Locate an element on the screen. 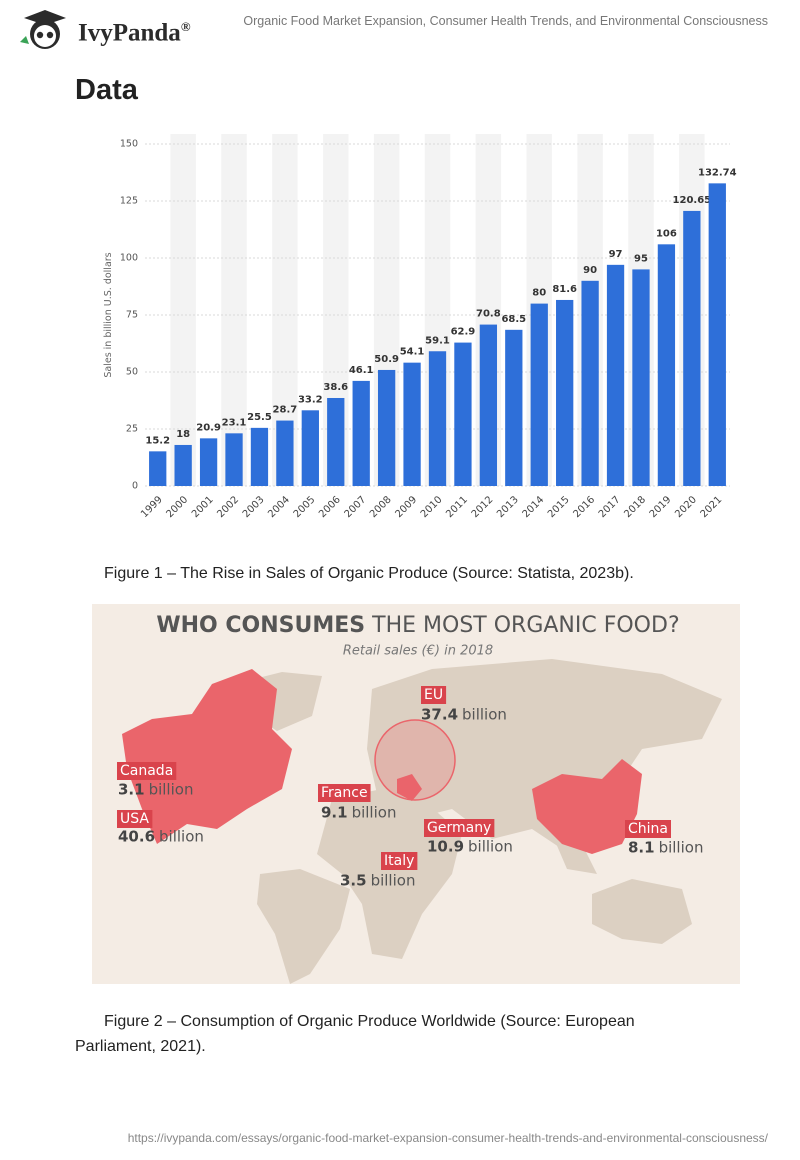 The width and height of the screenshot is (800, 1160). x-tick-label: 2009 is located at coordinates (406, 507).